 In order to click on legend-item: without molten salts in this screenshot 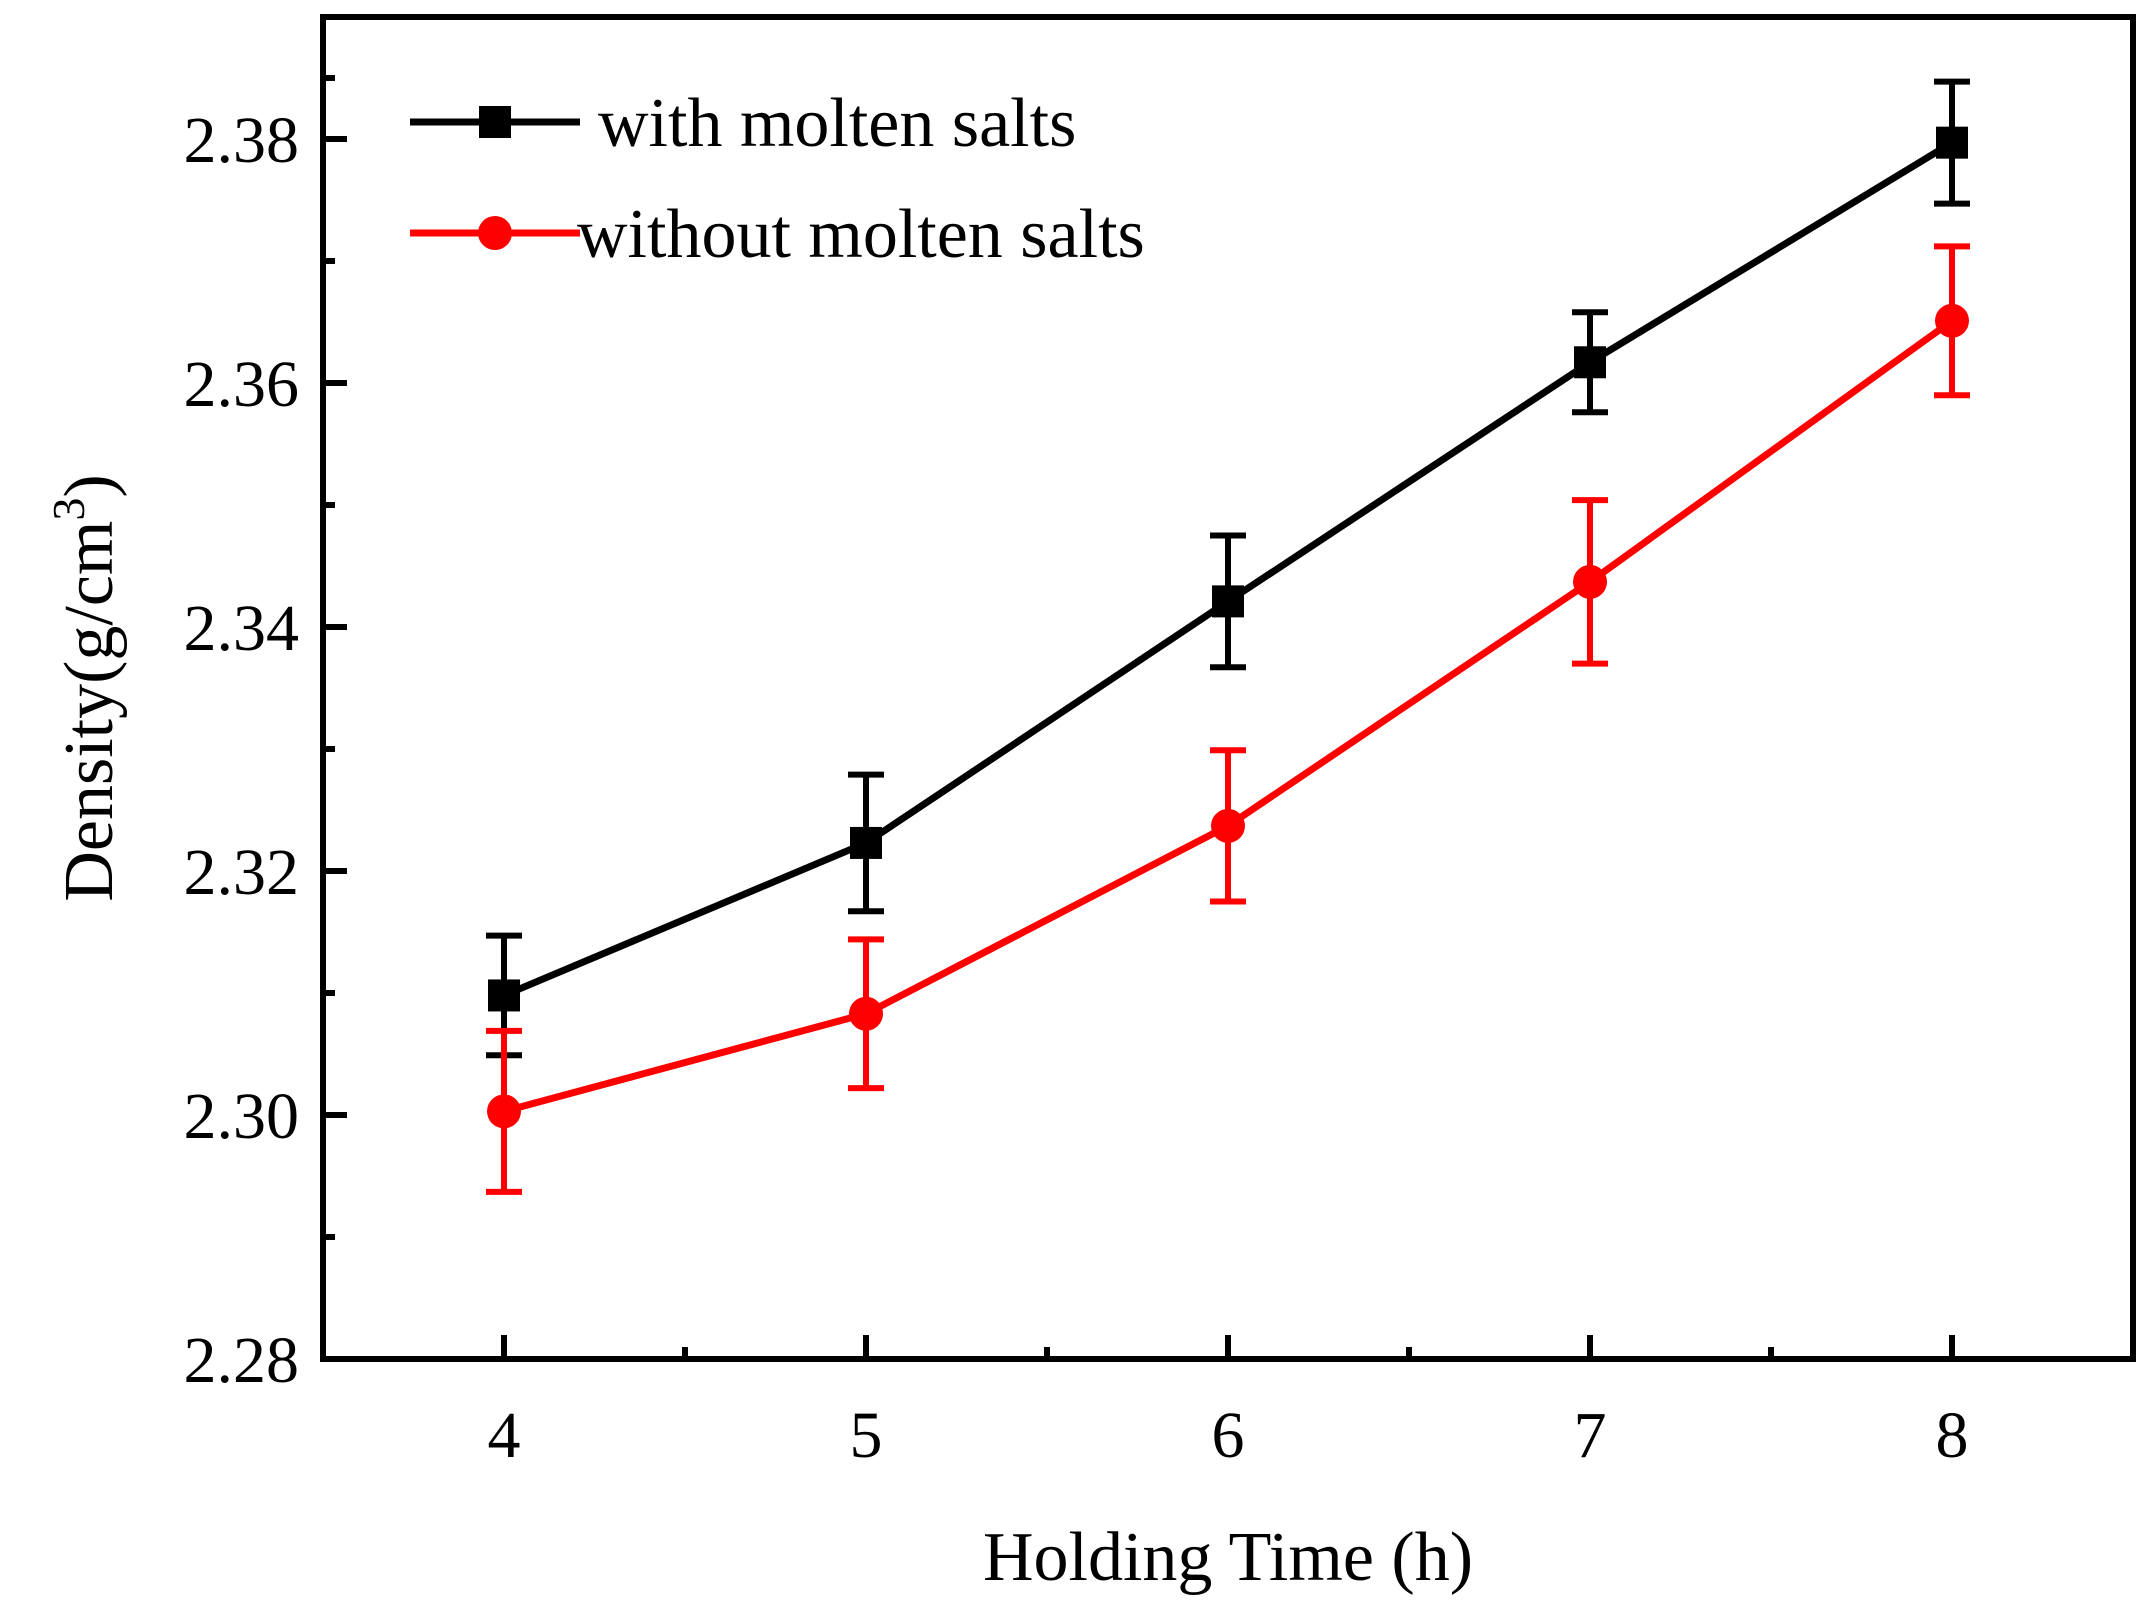, I will do `click(777, 234)`.